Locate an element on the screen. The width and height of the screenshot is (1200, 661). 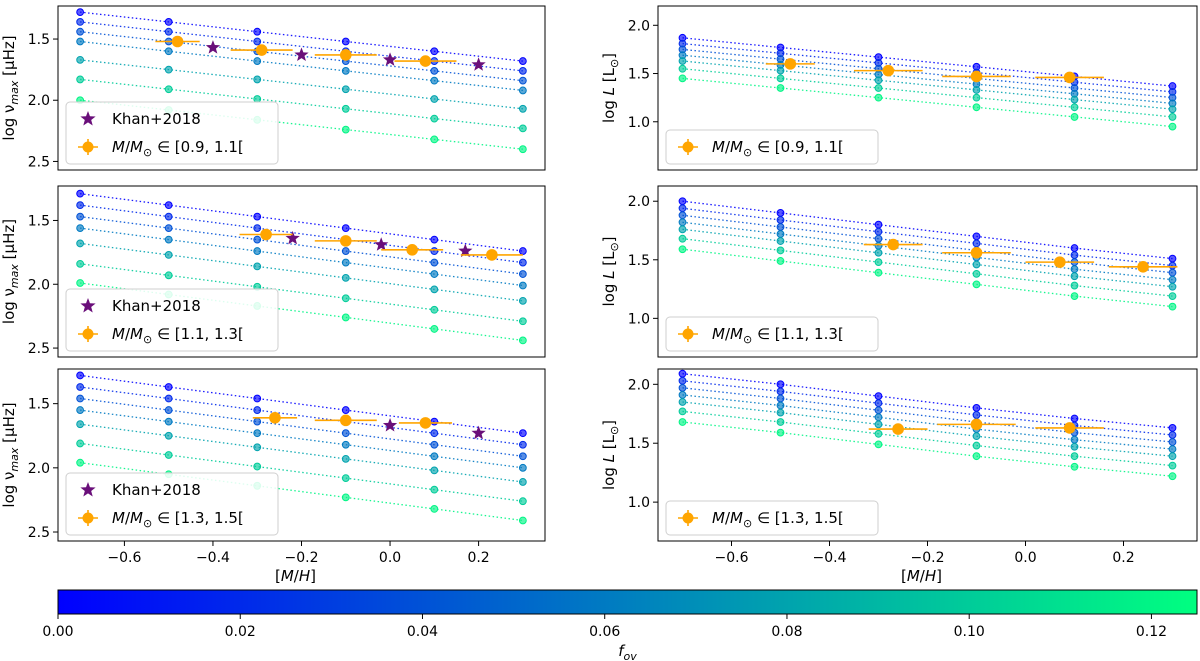
x-tick-label: 0.0 is located at coordinates (390, 558).